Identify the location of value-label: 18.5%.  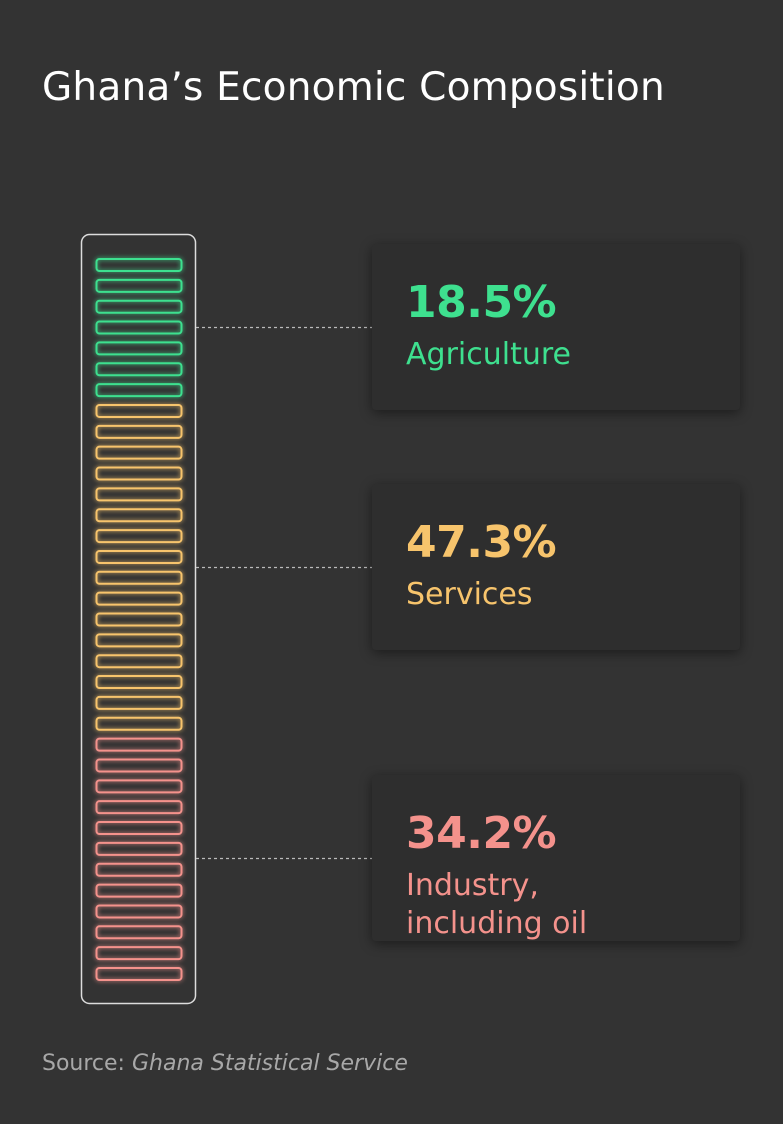
(481, 302).